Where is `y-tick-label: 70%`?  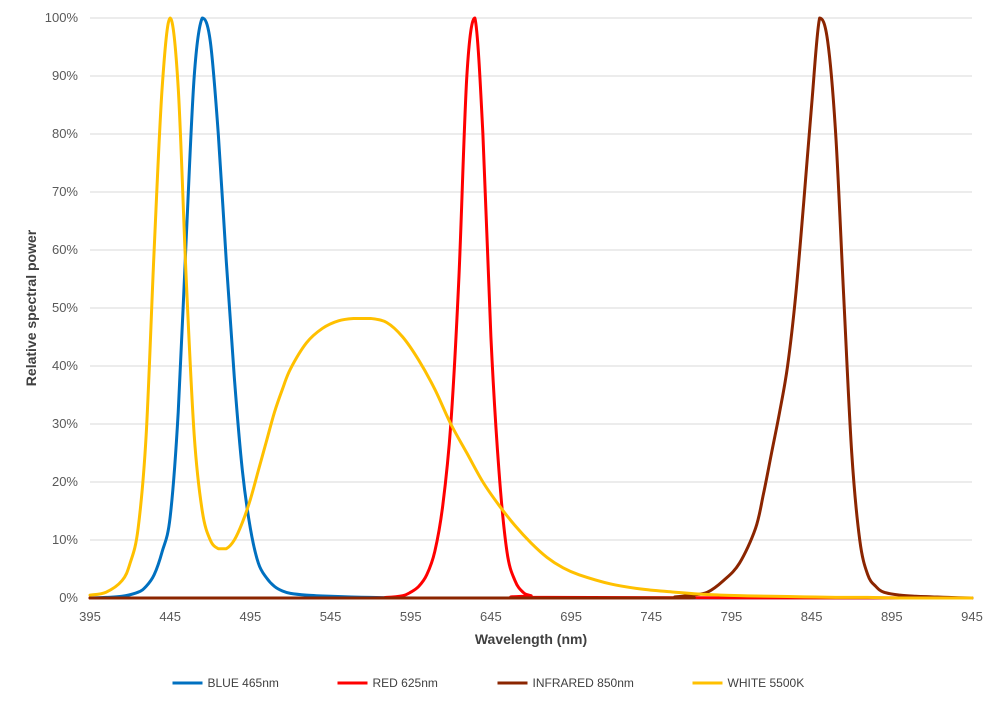
y-tick-label: 70% is located at coordinates (65, 191).